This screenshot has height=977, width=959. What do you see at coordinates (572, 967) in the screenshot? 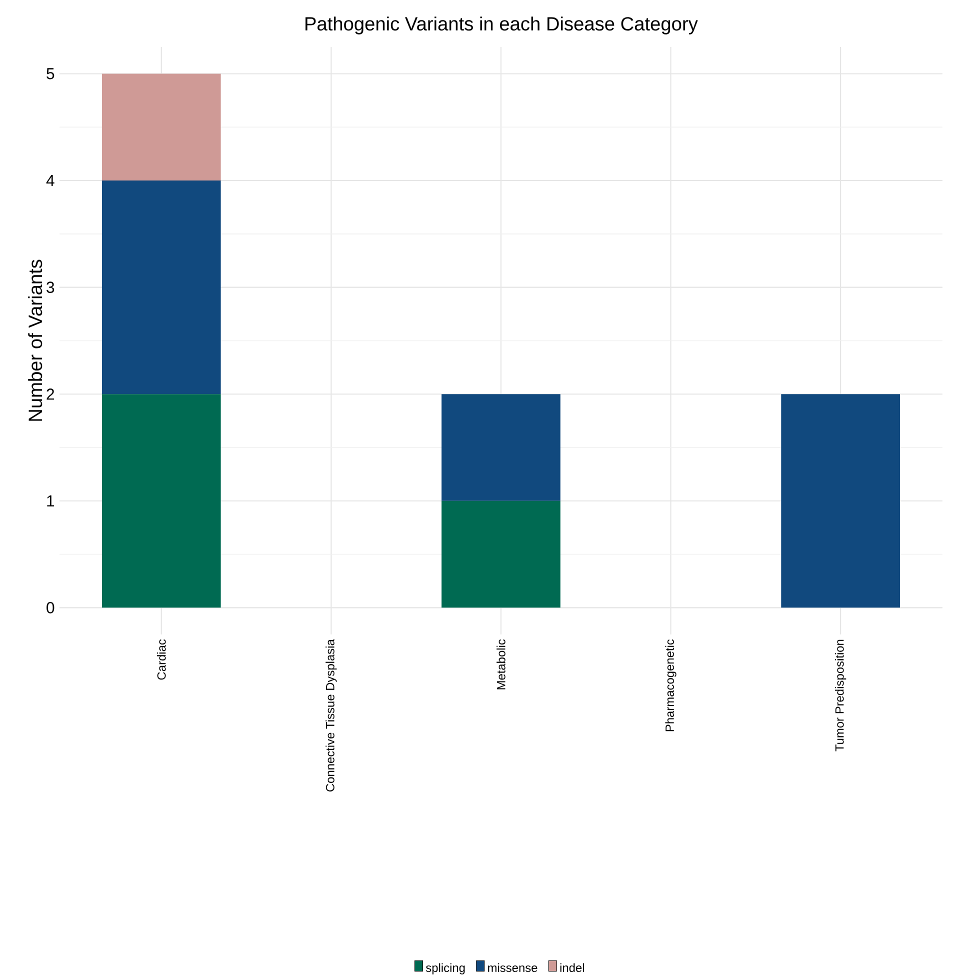
I see `legend-label: indel` at bounding box center [572, 967].